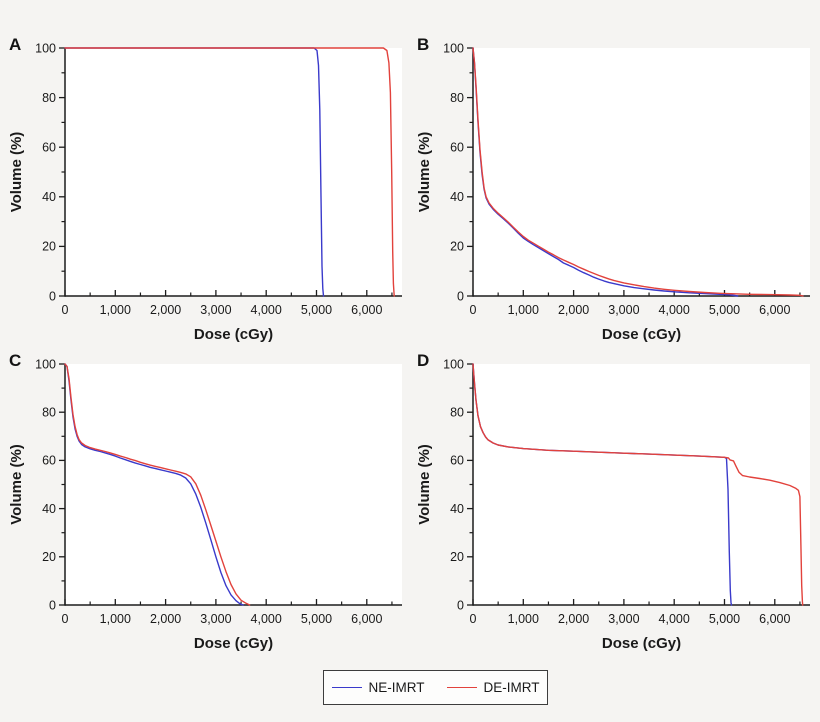  What do you see at coordinates (461, 687) in the screenshot?
I see `de-imrt-line-swatch` at bounding box center [461, 687].